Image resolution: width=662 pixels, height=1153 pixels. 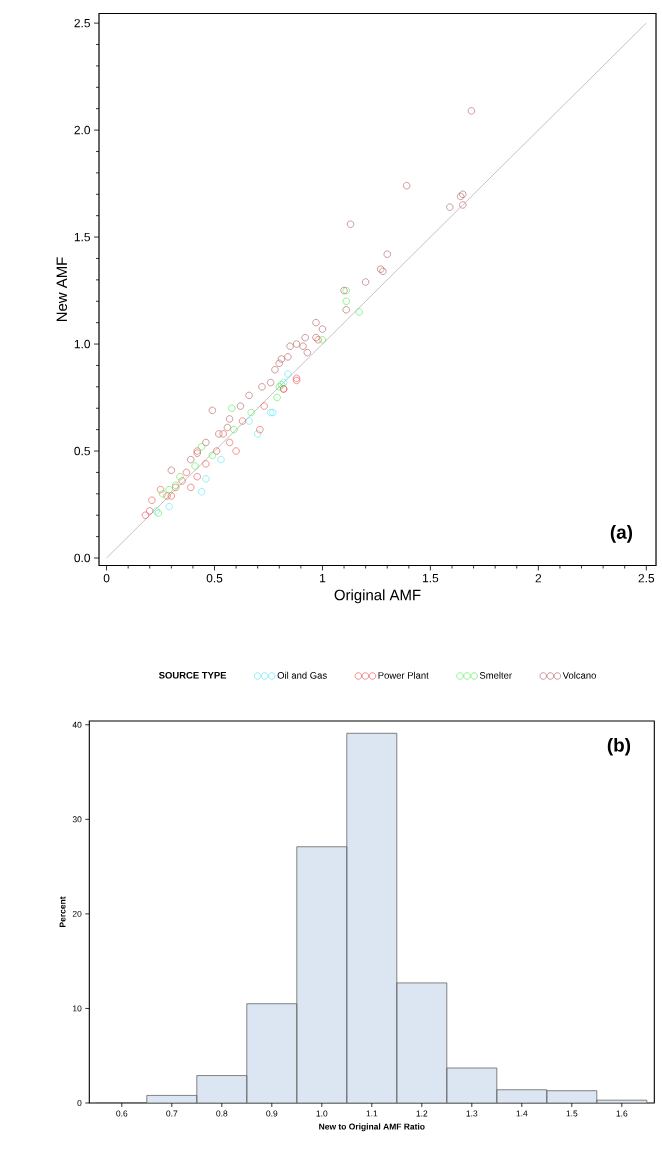 I want to click on y-tick-label: 2.5, so click(x=82, y=23).